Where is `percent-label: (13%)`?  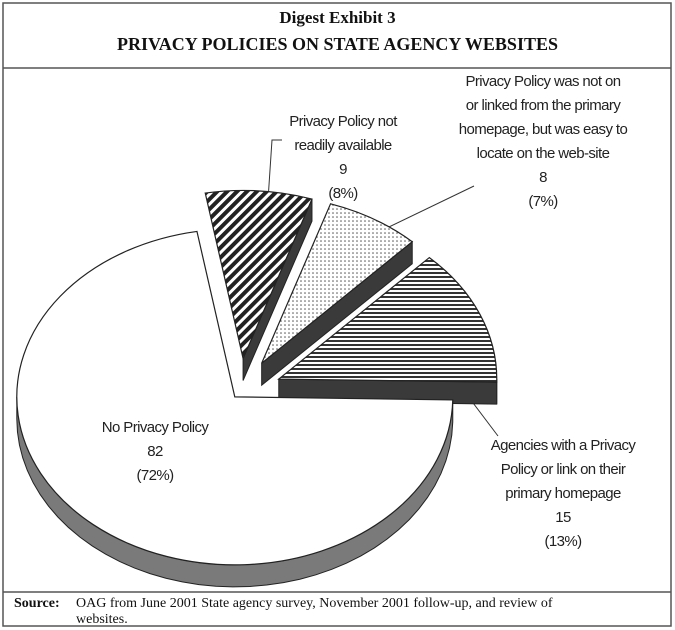 percent-label: (13%) is located at coordinates (563, 541).